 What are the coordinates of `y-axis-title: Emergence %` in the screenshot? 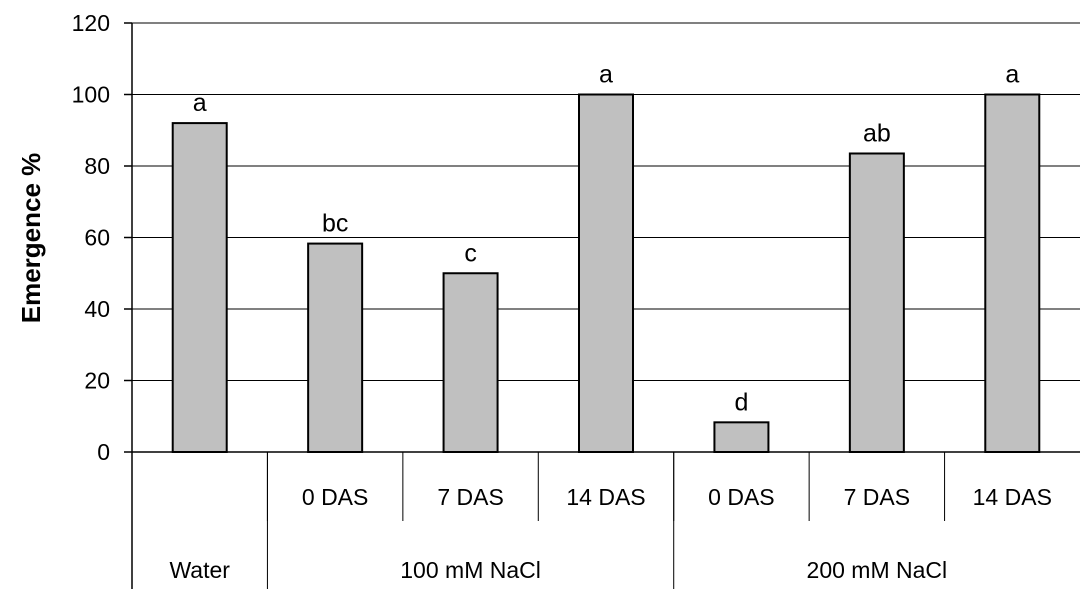 It's located at (31, 238).